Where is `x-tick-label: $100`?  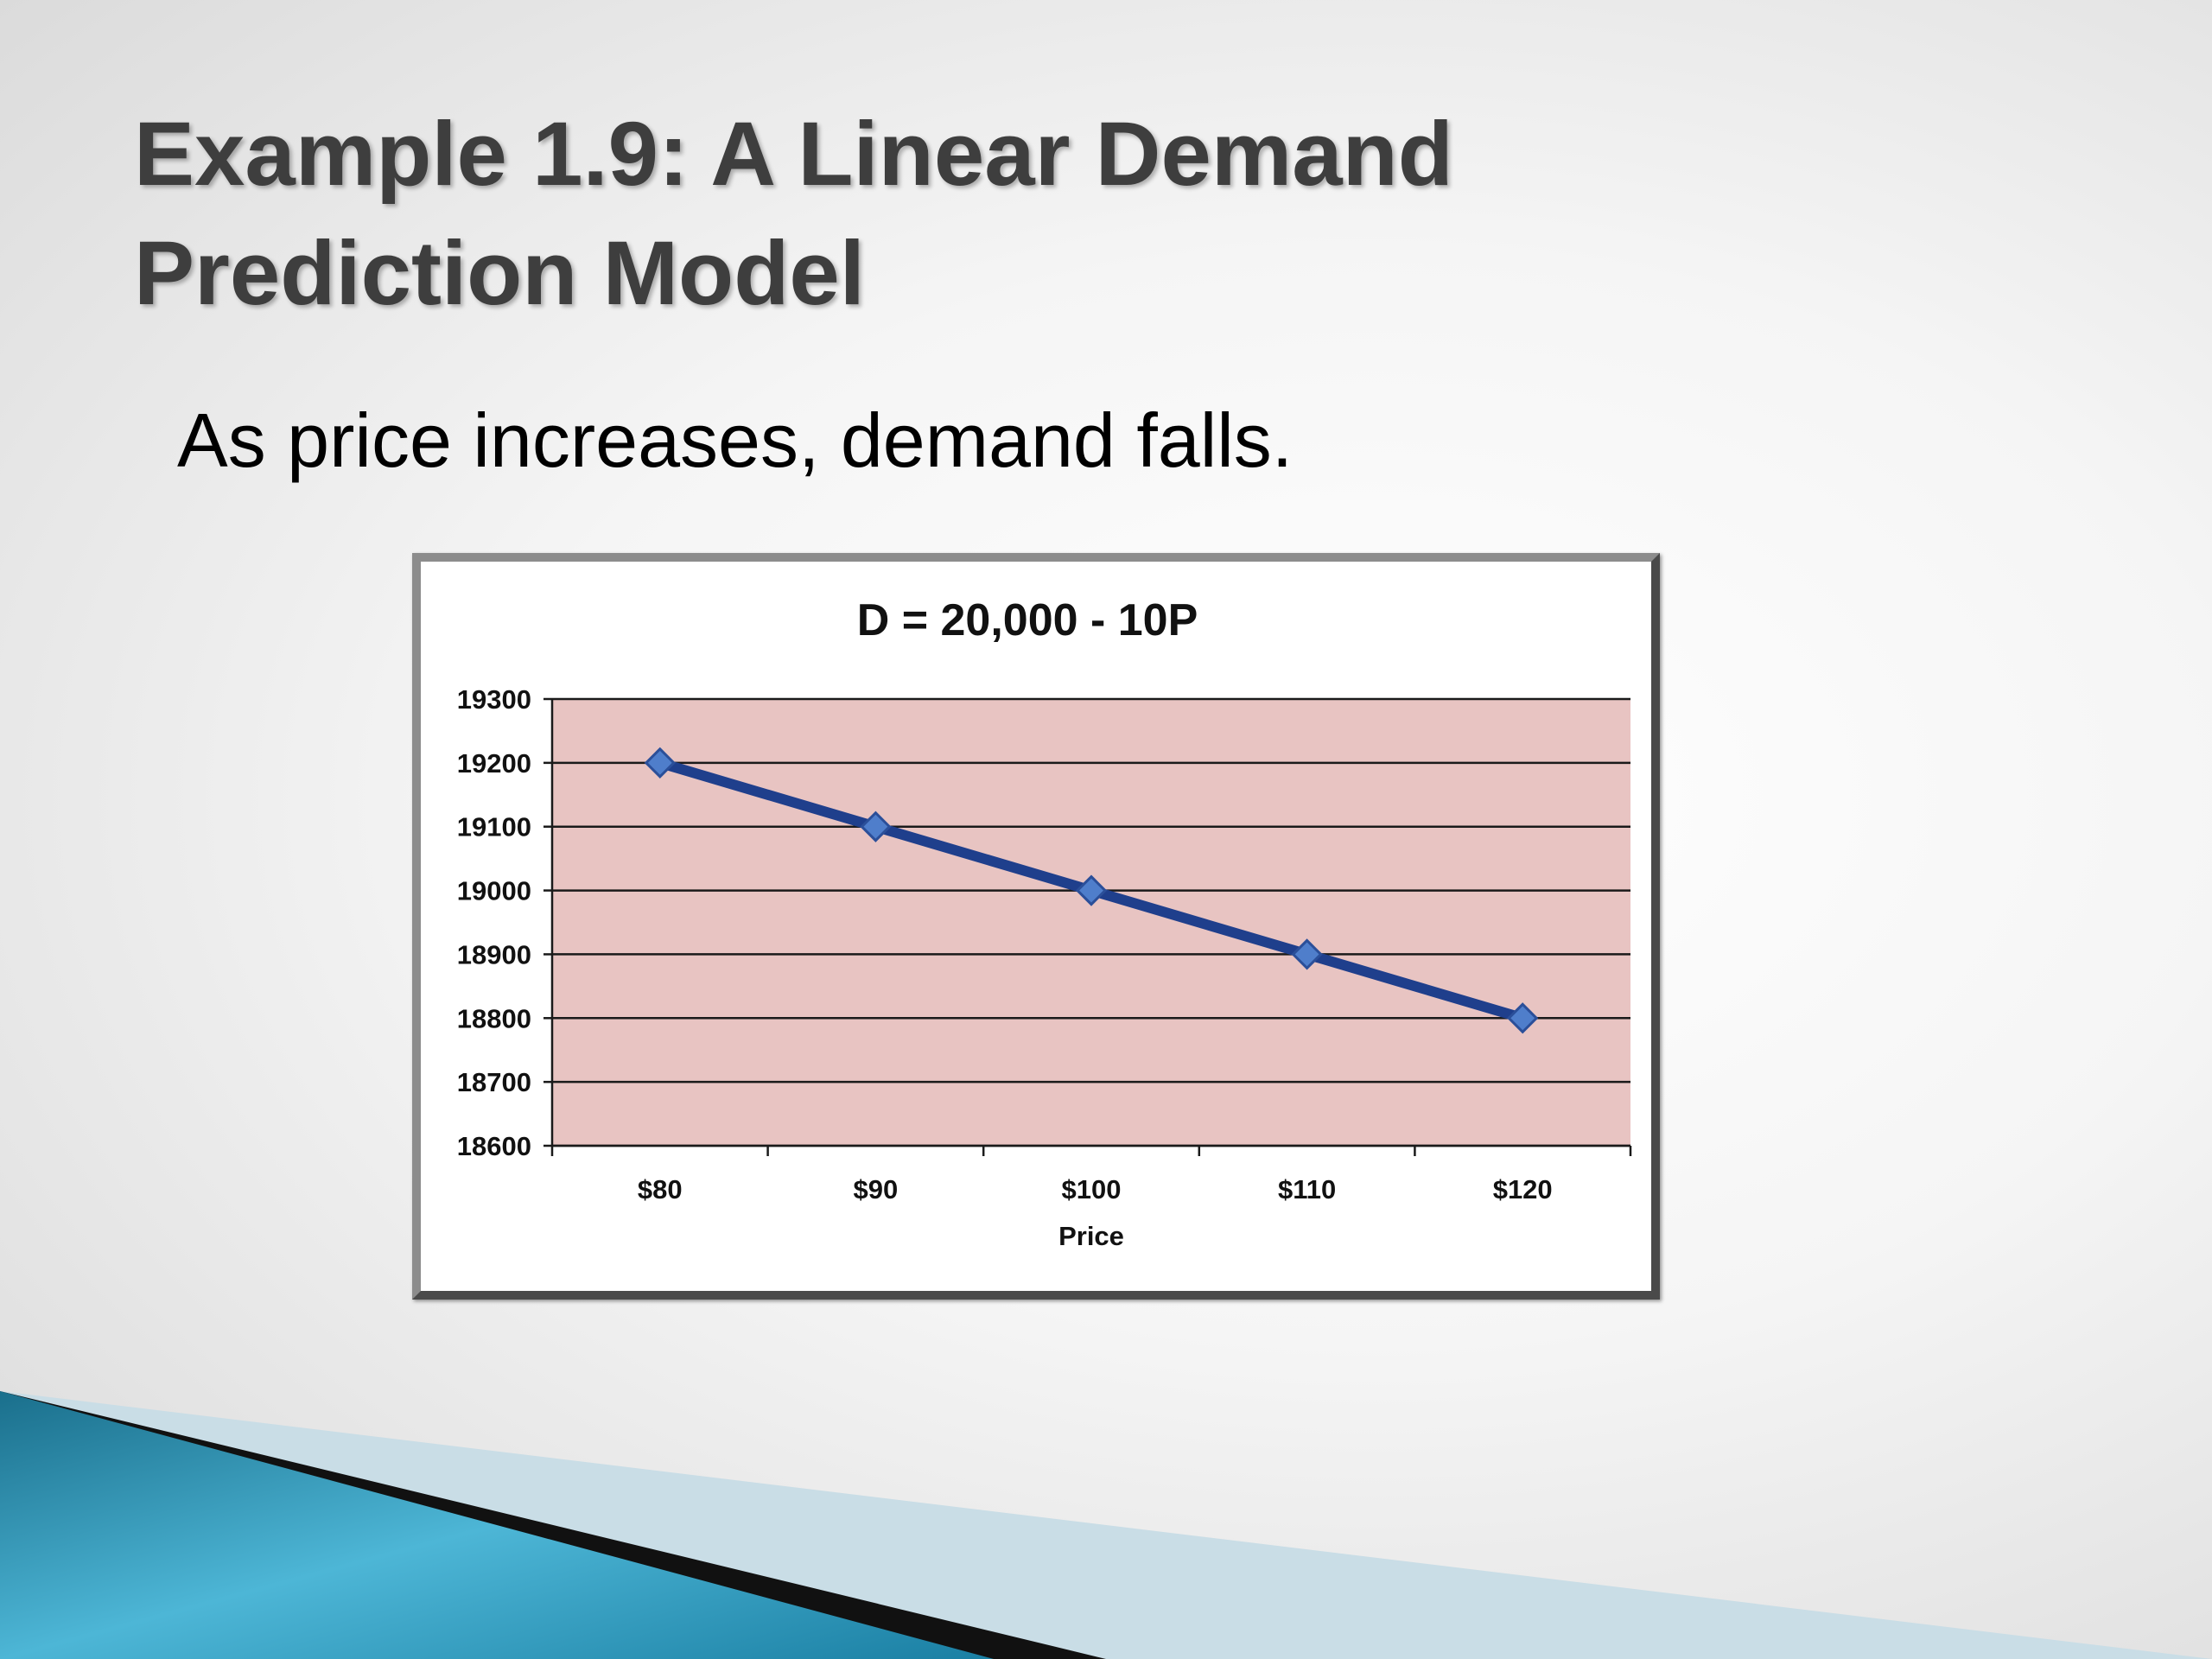
x-tick-label: $100 is located at coordinates (1092, 1189).